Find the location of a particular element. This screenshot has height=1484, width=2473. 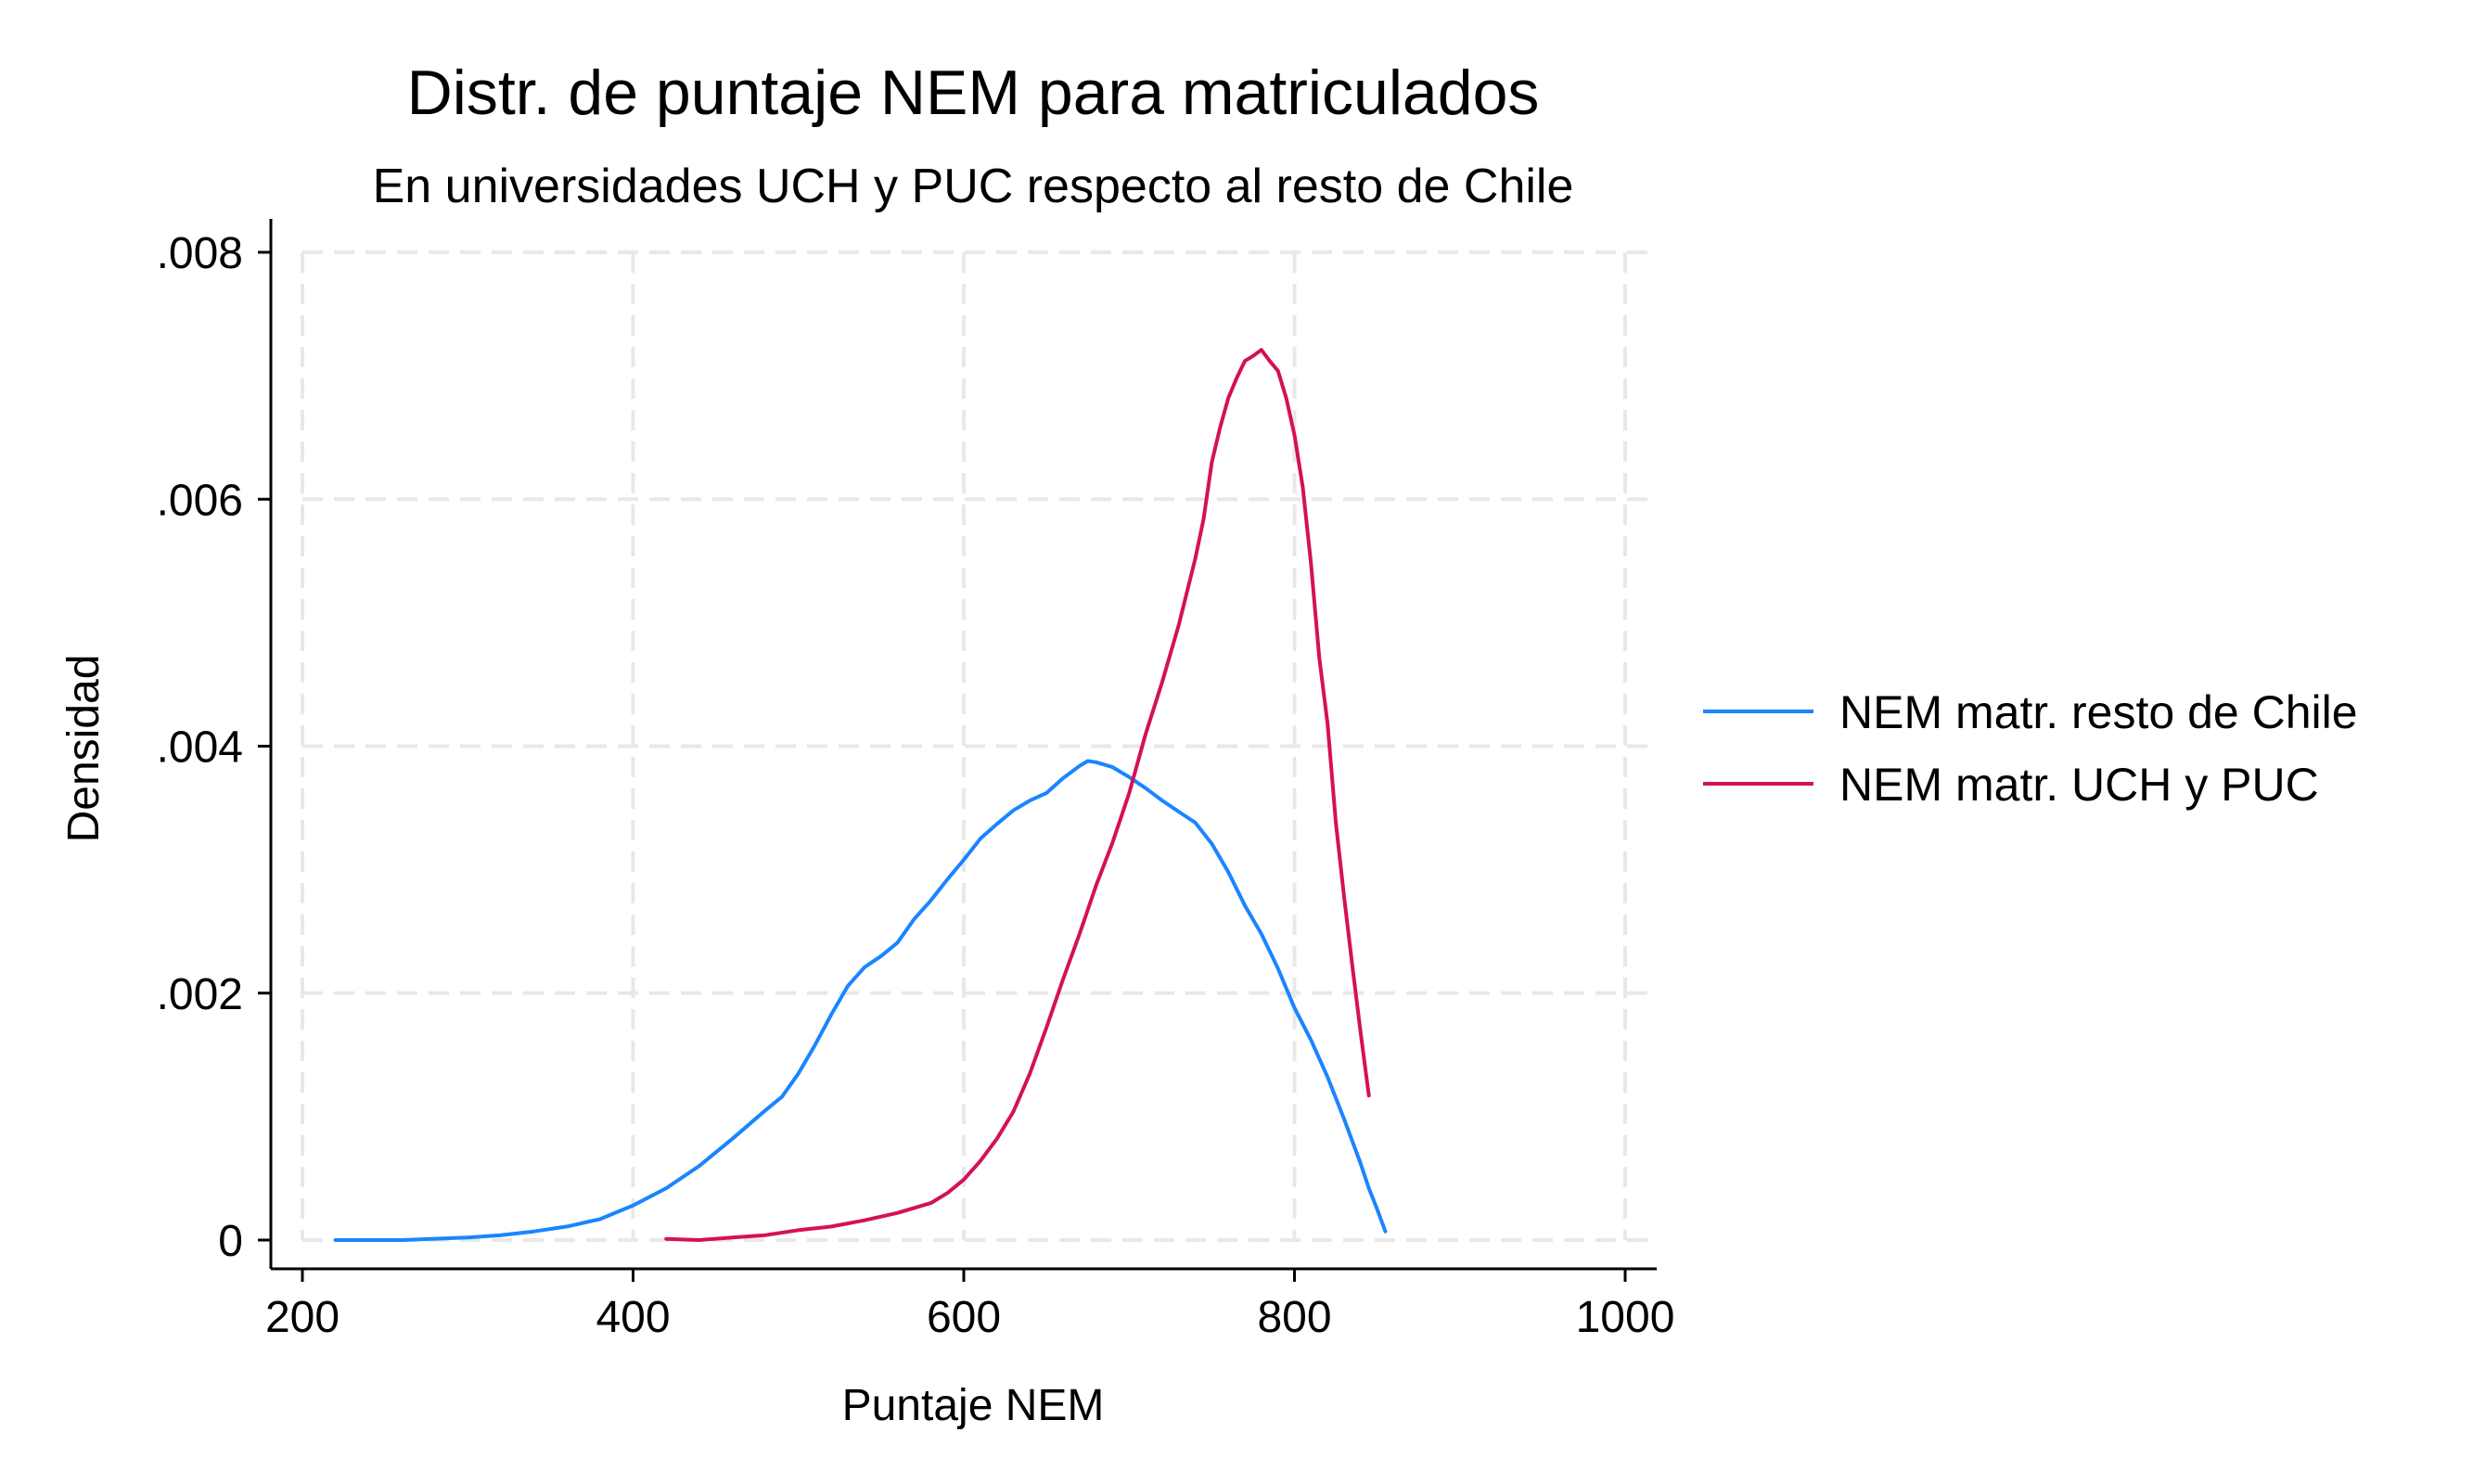

y-tick-label: .004 is located at coordinates (200, 748).